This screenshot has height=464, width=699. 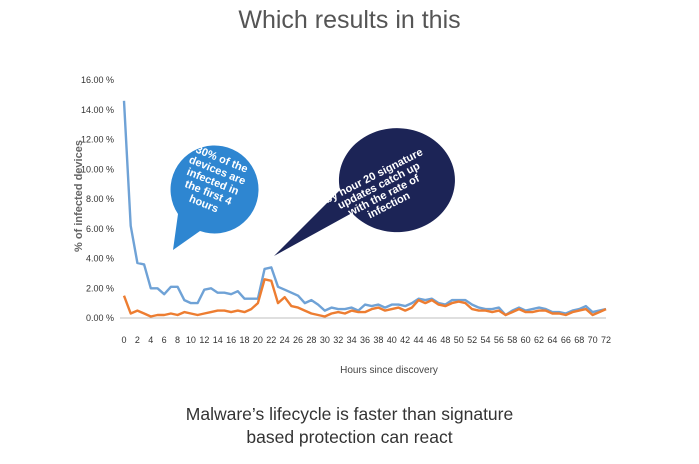 I want to click on x-tick-label: 20, so click(x=258, y=340).